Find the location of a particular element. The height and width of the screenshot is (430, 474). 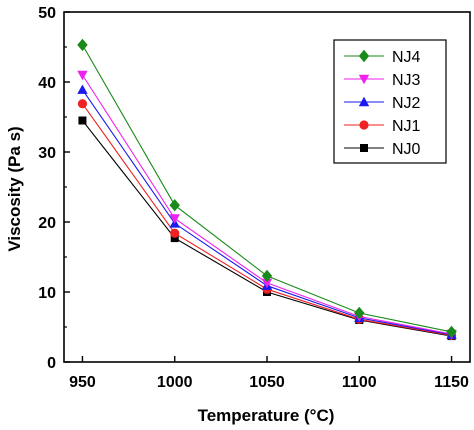

legend-label-nj3: NJ3 is located at coordinates (406, 80).